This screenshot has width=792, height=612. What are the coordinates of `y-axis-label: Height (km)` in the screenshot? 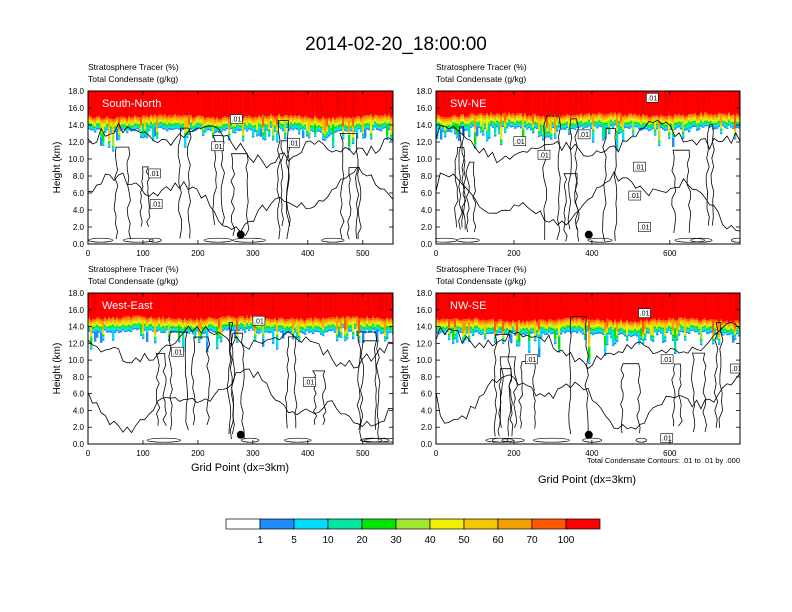 It's located at (57, 168).